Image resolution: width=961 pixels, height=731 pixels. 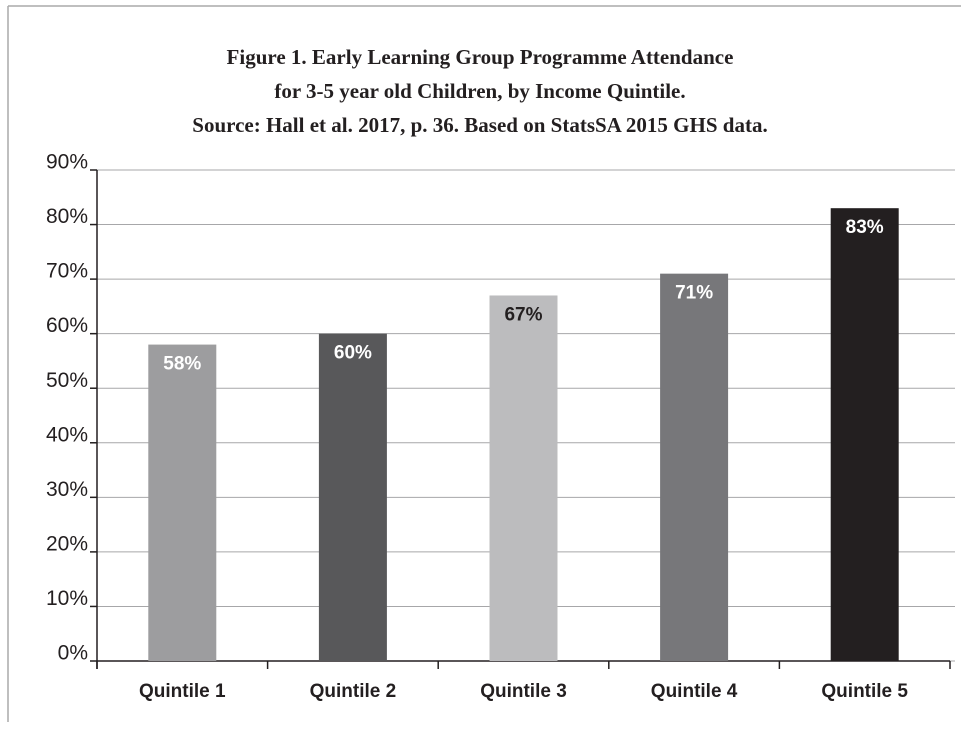 I want to click on x-tick-label: Quintile 4, so click(x=694, y=691).